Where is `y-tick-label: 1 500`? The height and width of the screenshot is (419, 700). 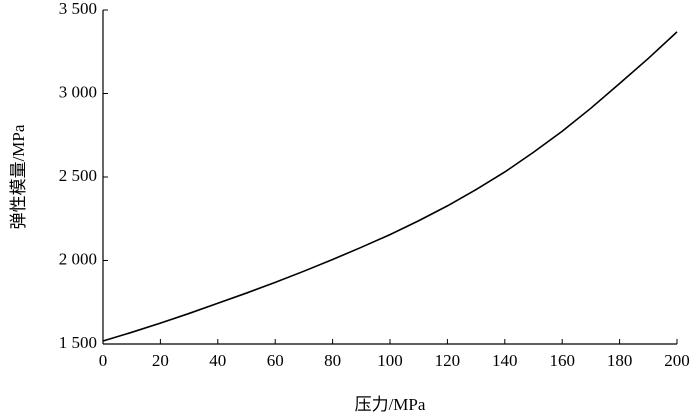 y-tick-label: 1 500 is located at coordinates (78, 342).